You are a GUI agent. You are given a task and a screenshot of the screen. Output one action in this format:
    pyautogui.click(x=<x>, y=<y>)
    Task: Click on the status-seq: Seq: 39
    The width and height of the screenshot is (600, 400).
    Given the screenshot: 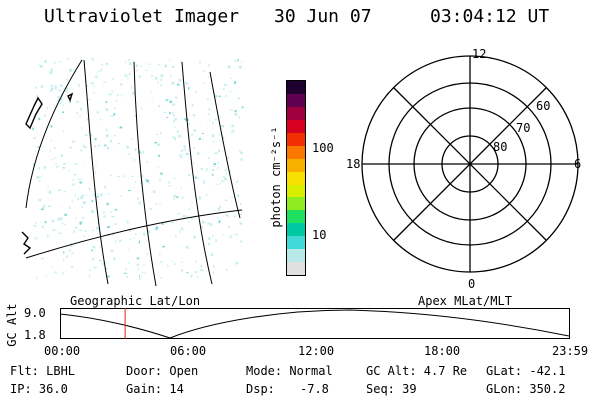 What is the action you would take?
    pyautogui.click(x=391, y=389)
    